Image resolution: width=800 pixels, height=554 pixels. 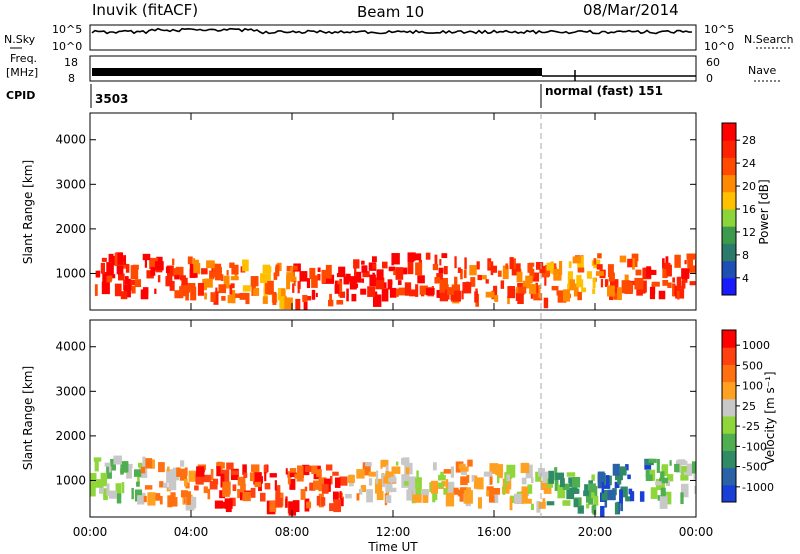 What do you see at coordinates (770, 417) in the screenshot?
I see `velocity-colorbar-label: Velocity [m s⁻¹]` at bounding box center [770, 417].